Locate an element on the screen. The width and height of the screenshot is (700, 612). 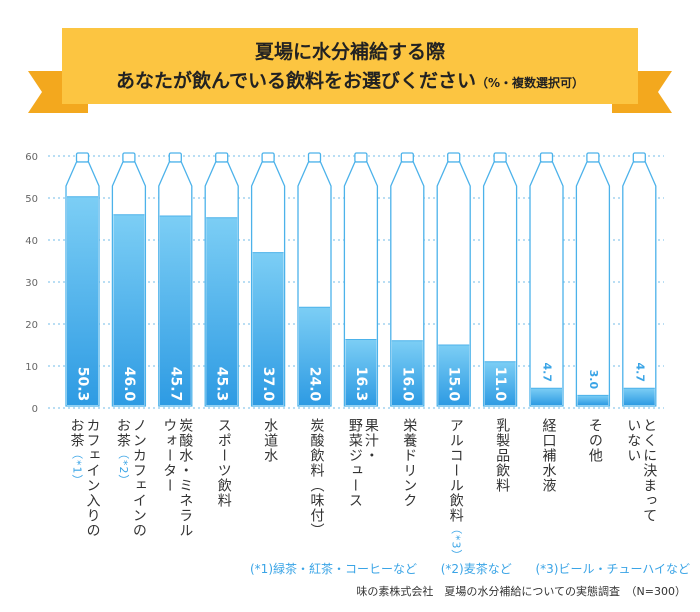
chart-title-line2-main: あなたが飲んでいる飲料をお選びください is located at coordinates (296, 80).